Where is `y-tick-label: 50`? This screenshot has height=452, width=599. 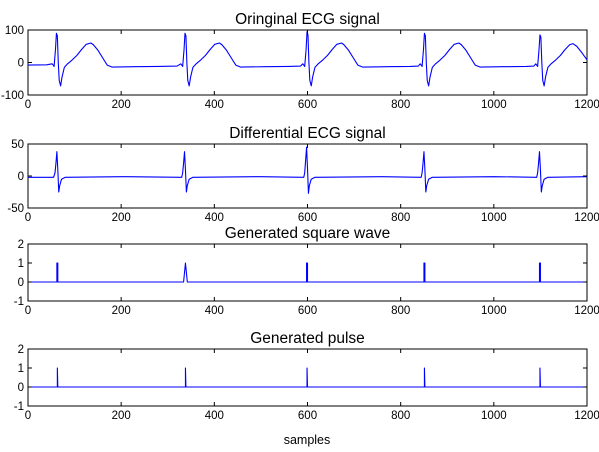
y-tick-label: 50 is located at coordinates (17, 145).